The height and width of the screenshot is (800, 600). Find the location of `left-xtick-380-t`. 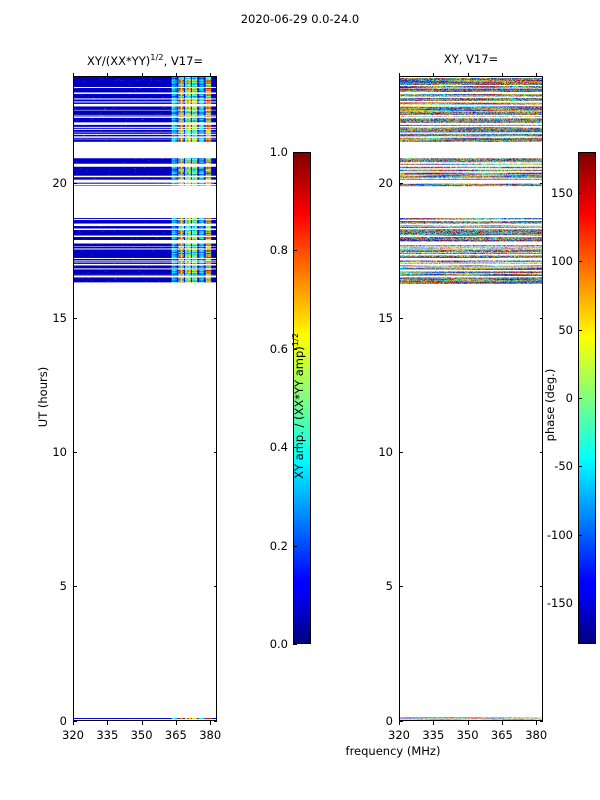

left-xtick-380-t is located at coordinates (211, 74).